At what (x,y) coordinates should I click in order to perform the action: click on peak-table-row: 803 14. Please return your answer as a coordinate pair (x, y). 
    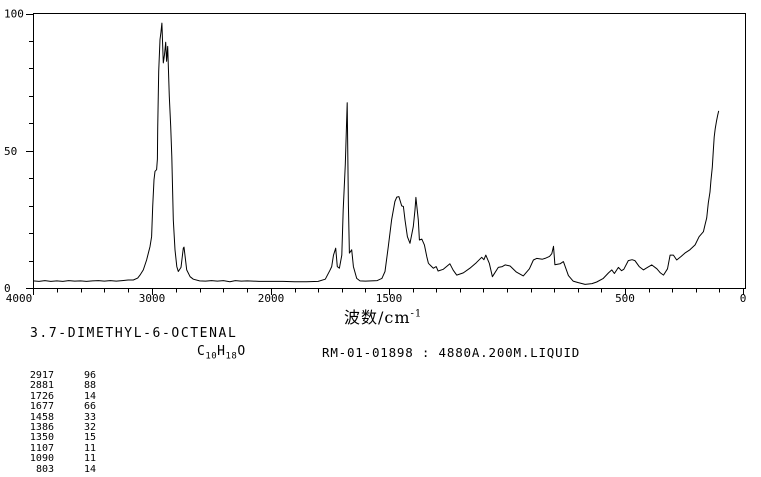
    Looking at the image, I should click on (55, 469).